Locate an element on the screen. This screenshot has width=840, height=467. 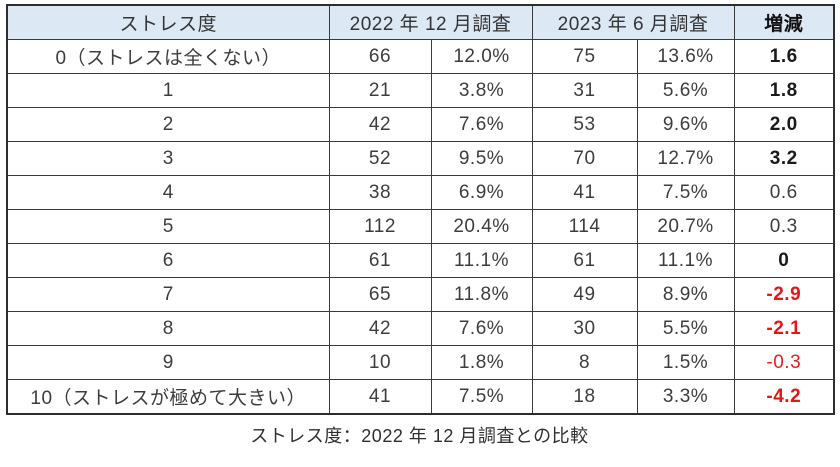
cell-count-2023: 41 is located at coordinates (584, 192).